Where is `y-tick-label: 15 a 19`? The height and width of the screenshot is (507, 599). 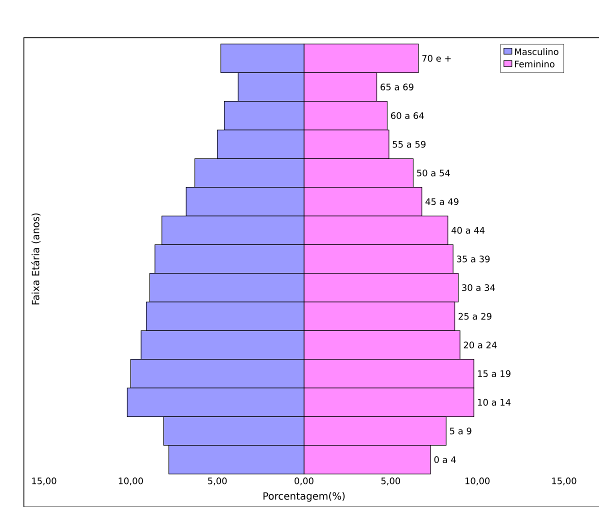
y-tick-label: 15 a 19 is located at coordinates (494, 374).